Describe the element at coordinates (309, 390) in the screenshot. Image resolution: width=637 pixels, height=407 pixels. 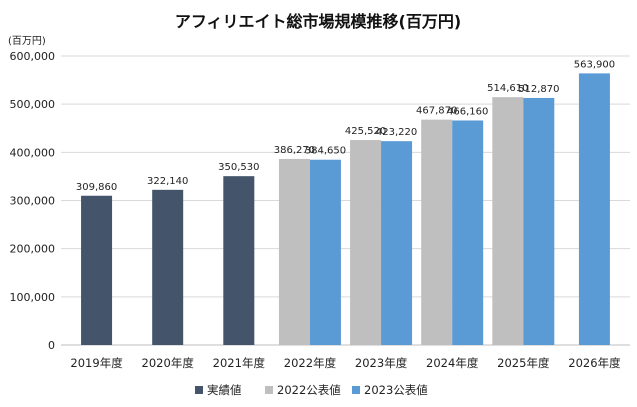
I see `legend-label: 2022公表値` at that location.